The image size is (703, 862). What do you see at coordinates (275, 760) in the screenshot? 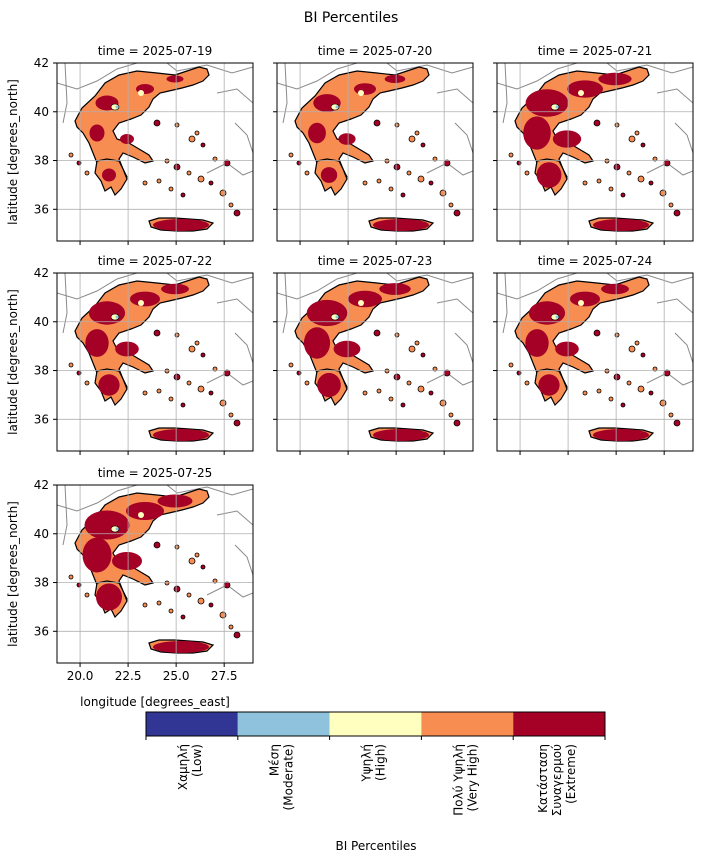
I see `colorbar-label-line: Μέση` at bounding box center [275, 760].